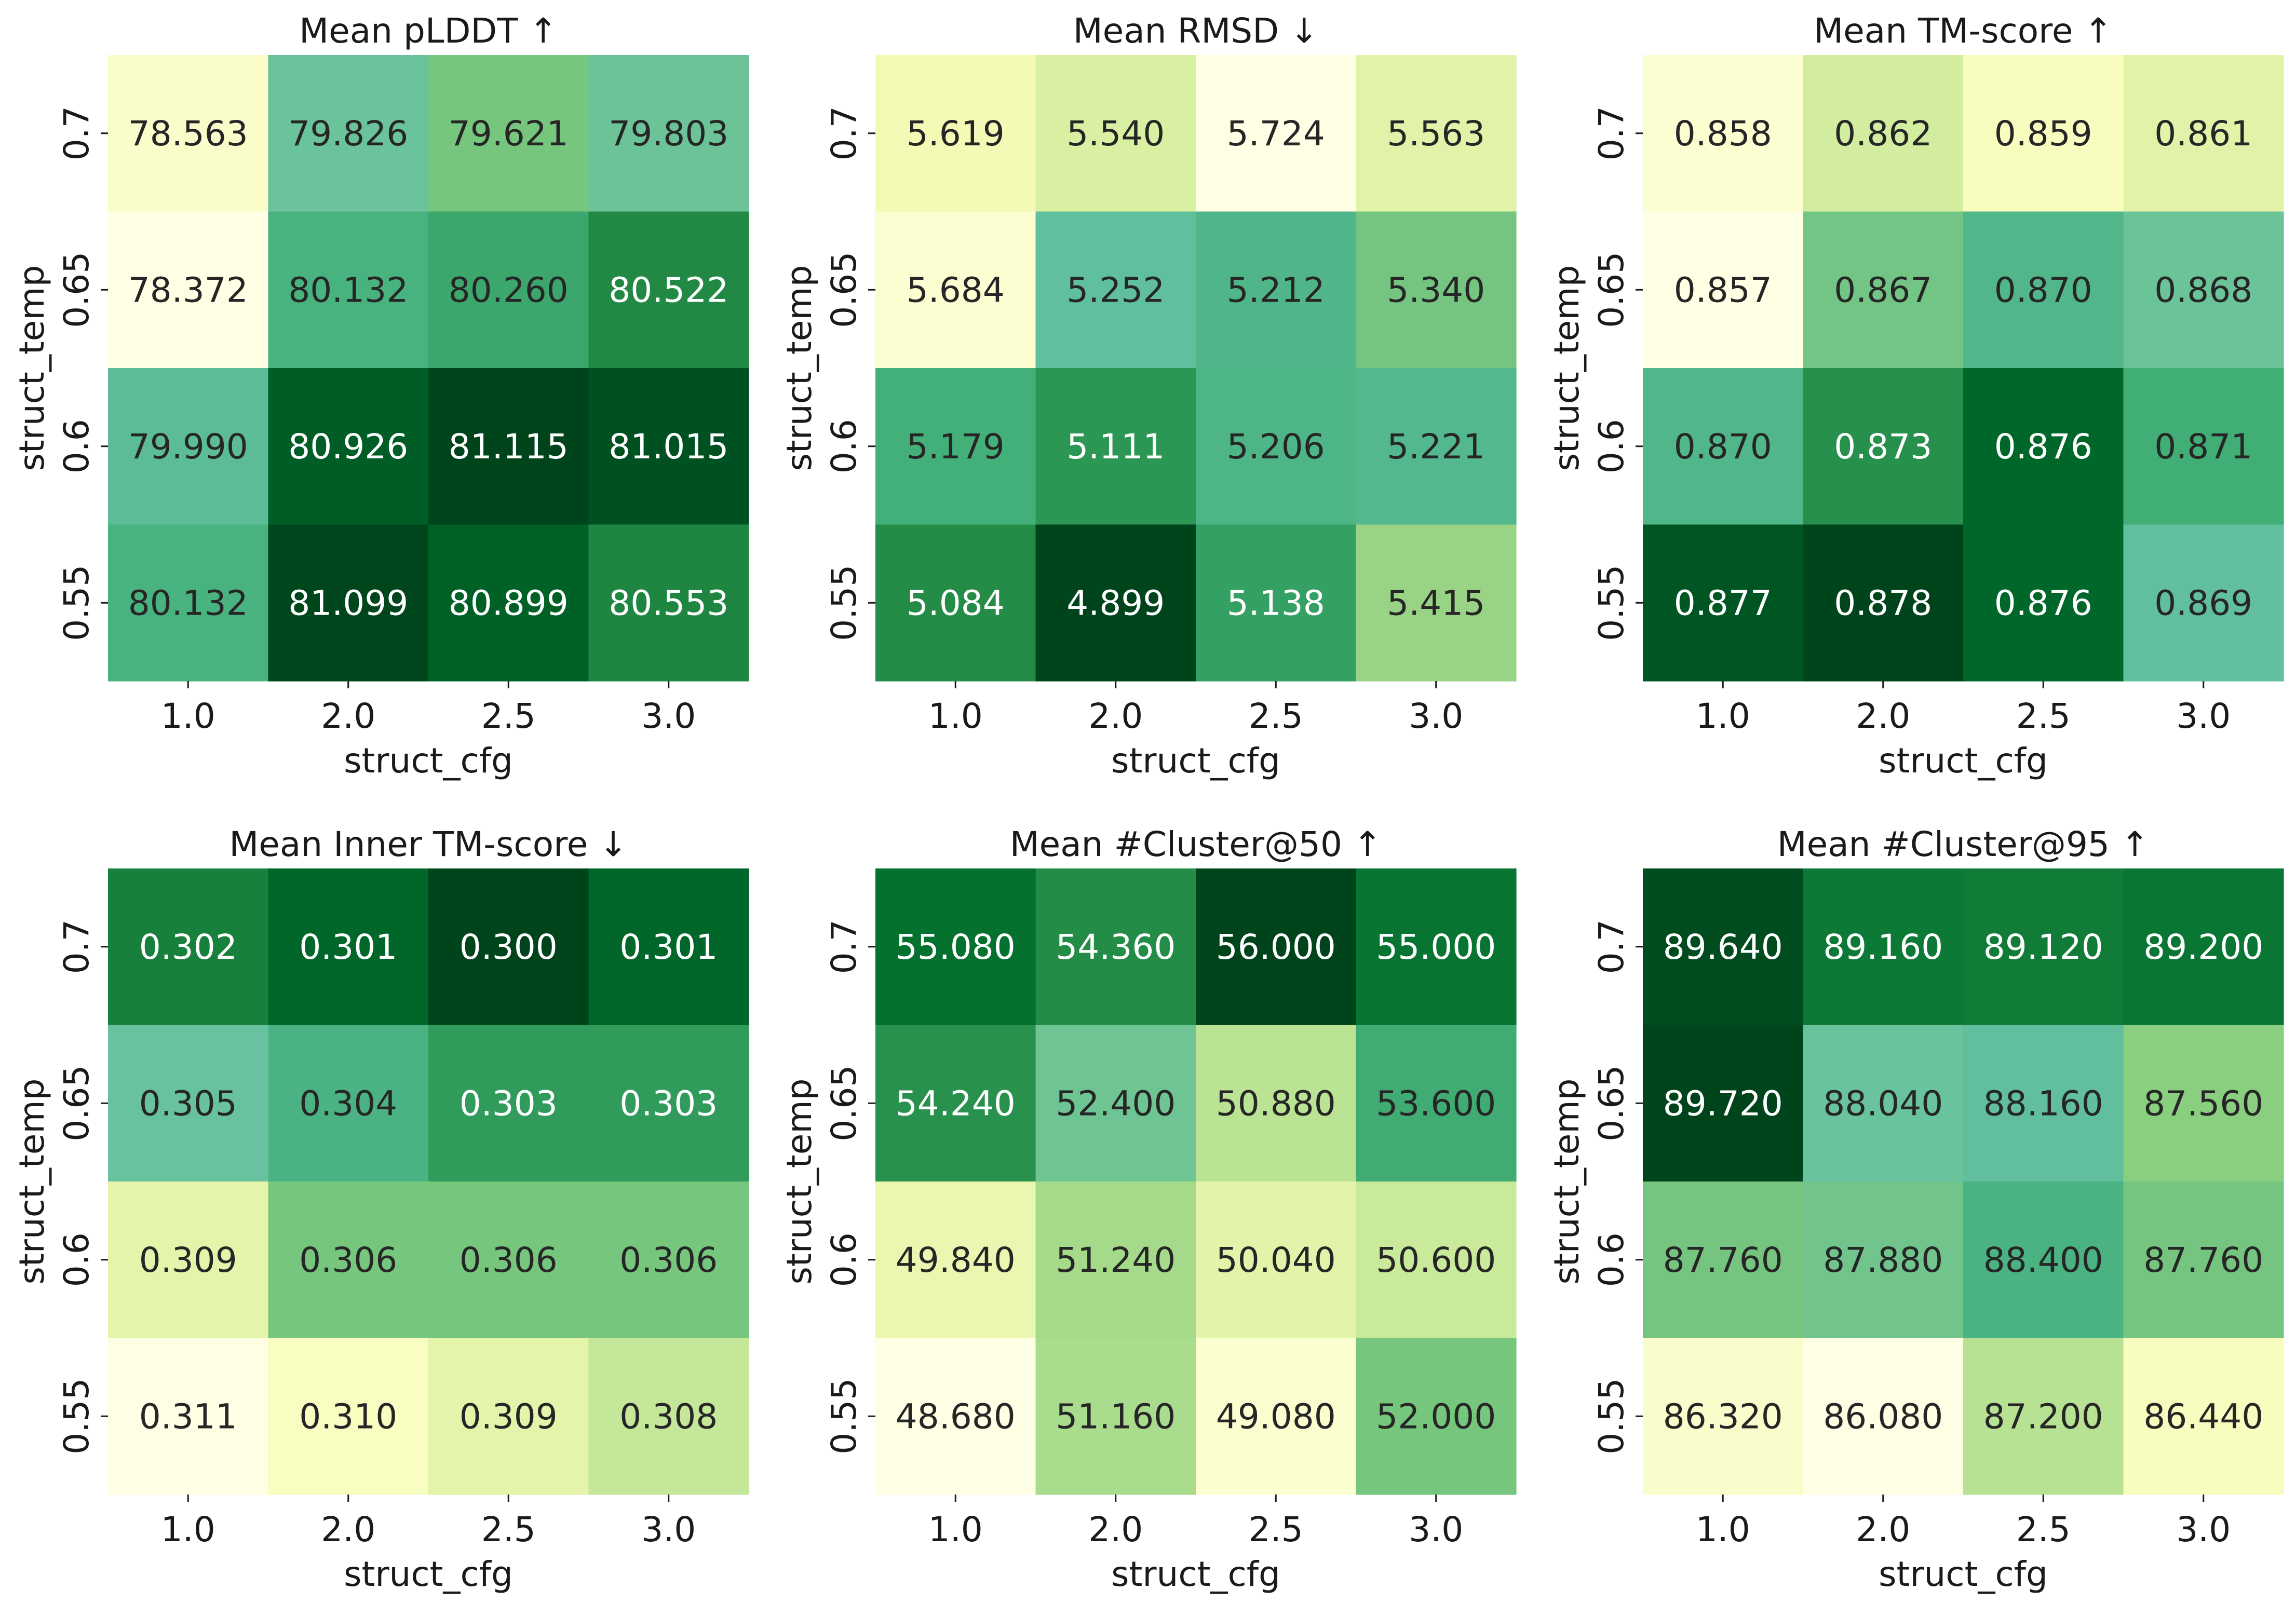 Image resolution: width=2296 pixels, height=1603 pixels. What do you see at coordinates (2043, 947) in the screenshot?
I see `cell-value-label: 89.120` at bounding box center [2043, 947].